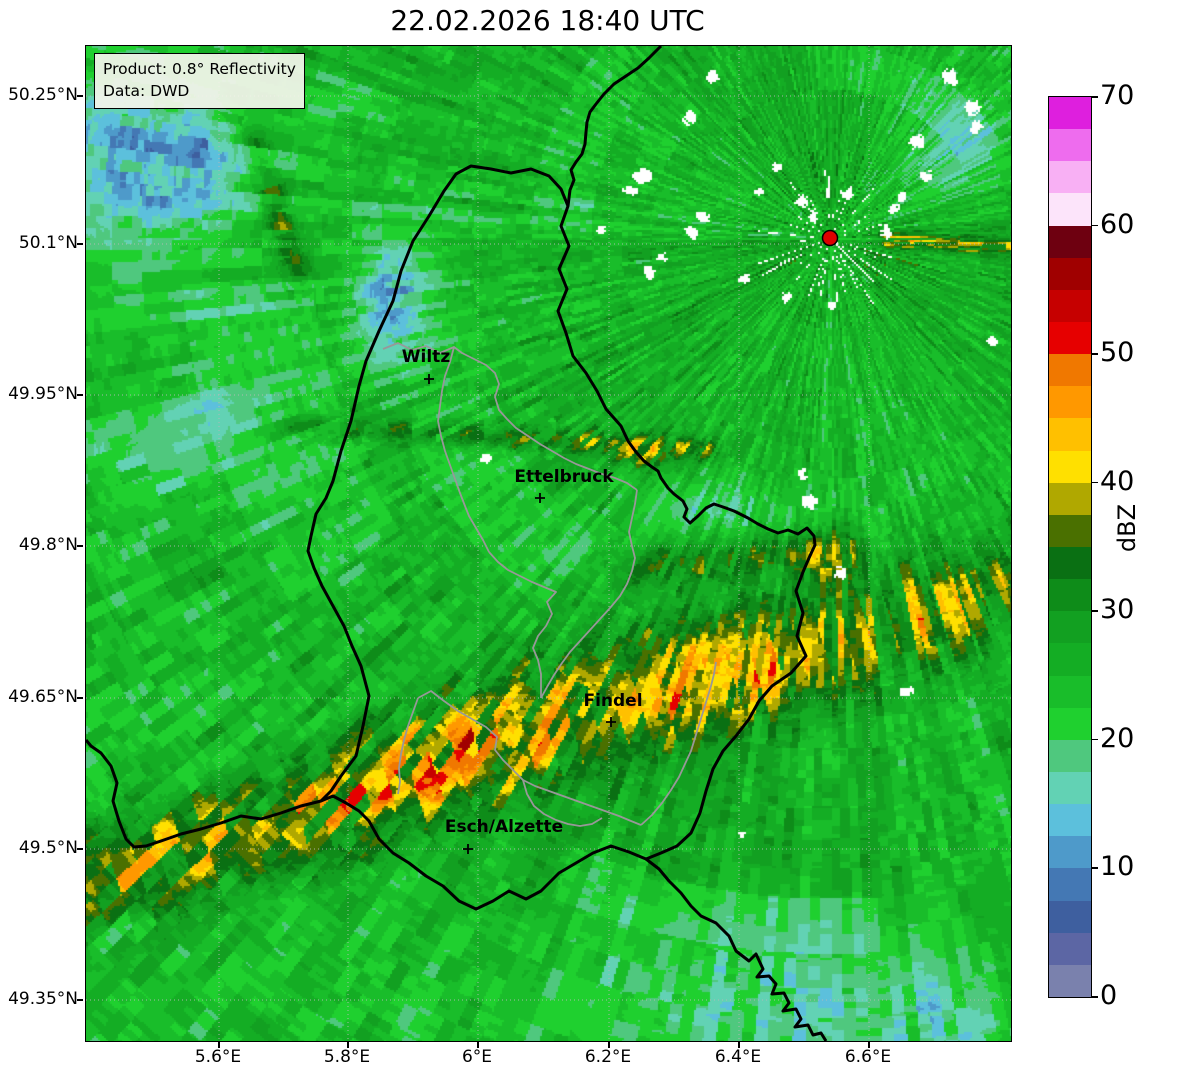  I want to click on city-label: Esch/Alzette, so click(504, 827).